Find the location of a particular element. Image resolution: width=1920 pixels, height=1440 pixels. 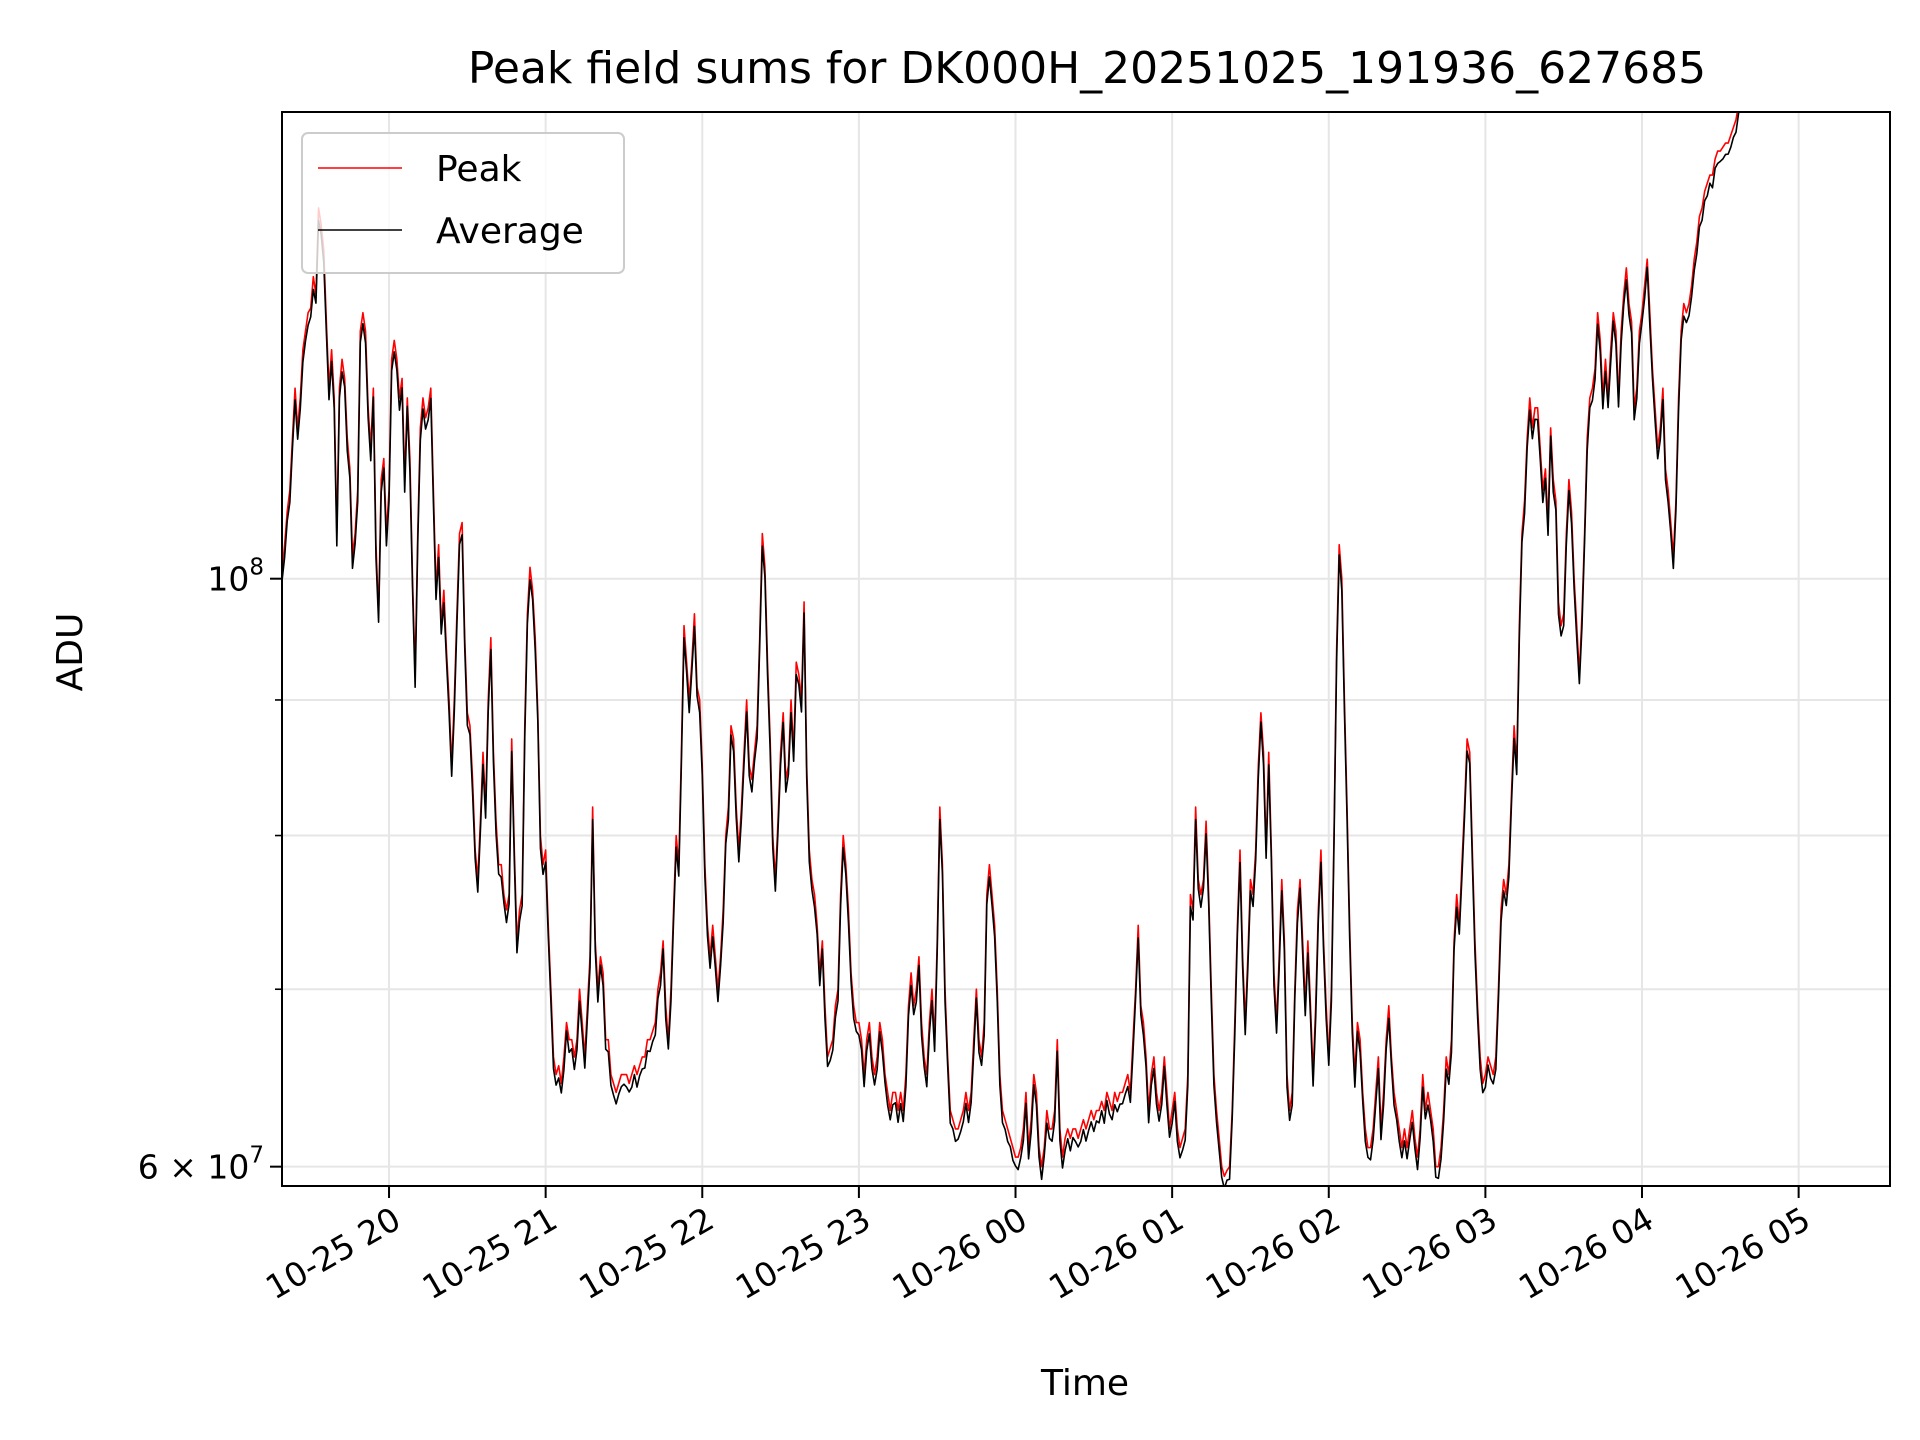

legend-label-average: Average is located at coordinates (510, 231).